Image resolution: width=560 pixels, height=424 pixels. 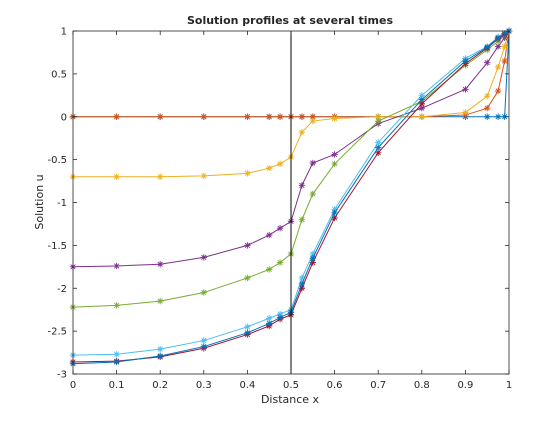 What do you see at coordinates (62, 203) in the screenshot?
I see `y-tick-label: -1` at bounding box center [62, 203].